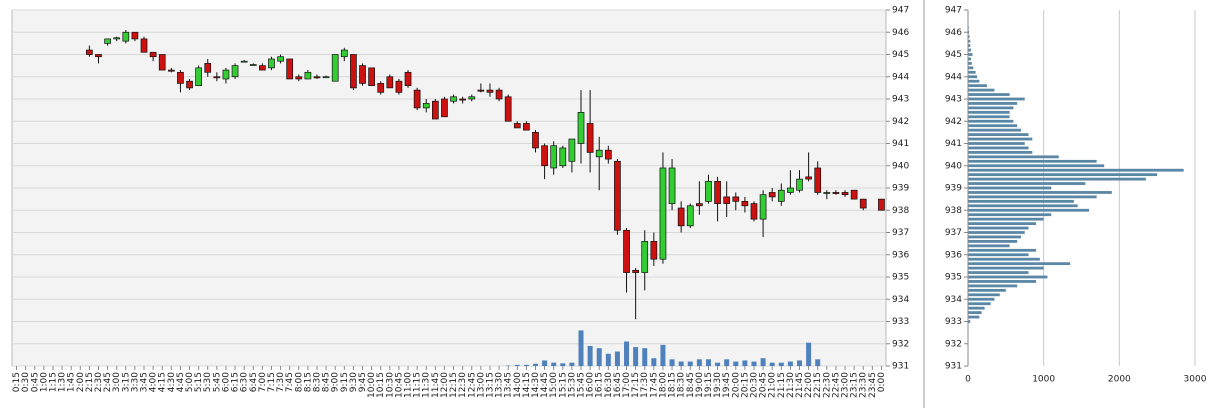  Describe the element at coordinates (454, 385) in the screenshot. I see `x-tick-label: 12:15` at that location.